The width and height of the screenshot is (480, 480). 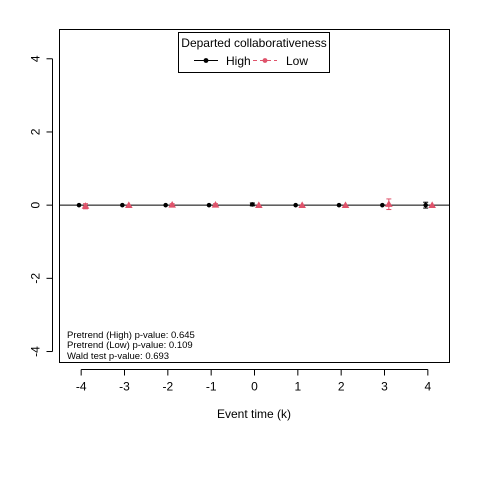 I want to click on y-tick-label: 2, so click(x=36, y=131).